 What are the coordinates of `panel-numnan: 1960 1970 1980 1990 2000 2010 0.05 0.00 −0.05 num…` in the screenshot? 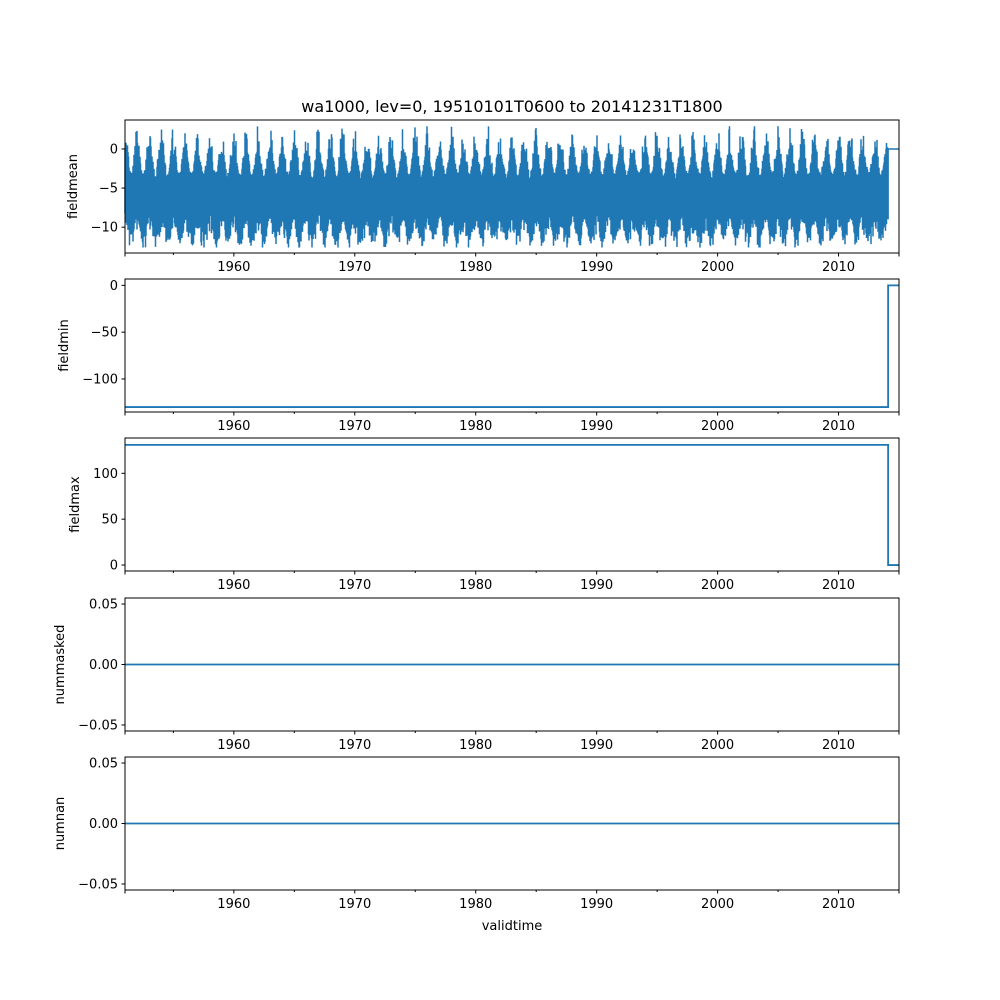 It's located at (476, 834).